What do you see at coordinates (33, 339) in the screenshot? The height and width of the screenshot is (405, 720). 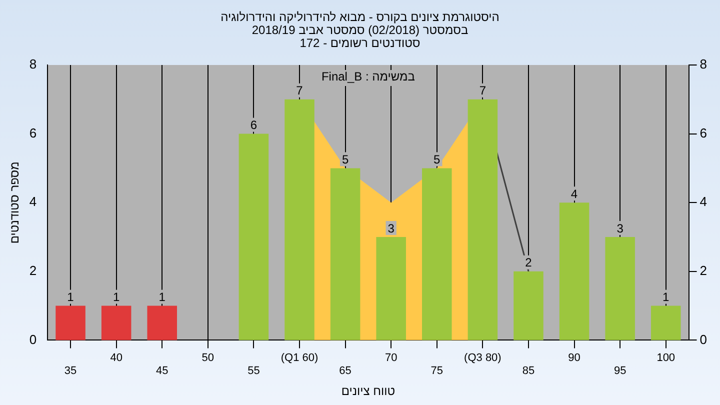 I see `y-tick-label: 0` at bounding box center [33, 339].